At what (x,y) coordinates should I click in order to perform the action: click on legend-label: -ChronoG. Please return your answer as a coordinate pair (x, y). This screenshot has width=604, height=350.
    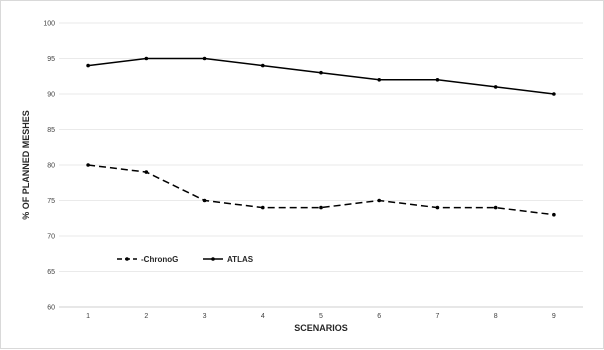
    Looking at the image, I should click on (159, 259).